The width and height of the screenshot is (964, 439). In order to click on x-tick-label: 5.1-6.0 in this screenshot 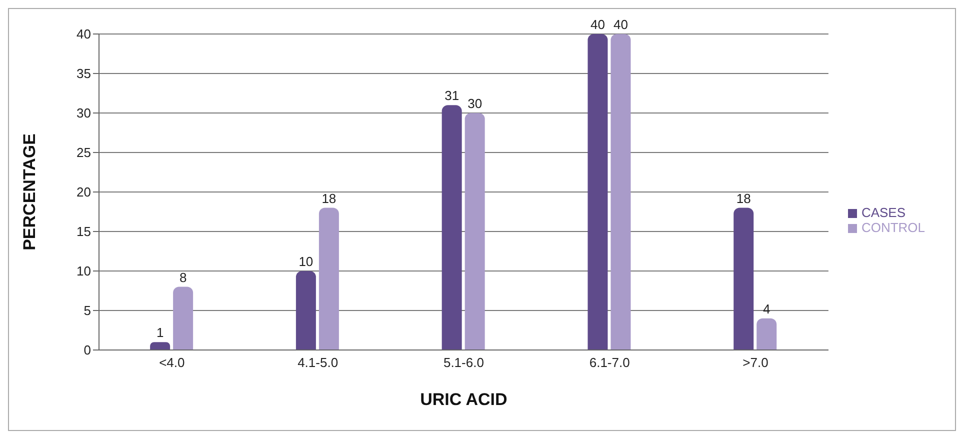, I will do `click(463, 362)`.